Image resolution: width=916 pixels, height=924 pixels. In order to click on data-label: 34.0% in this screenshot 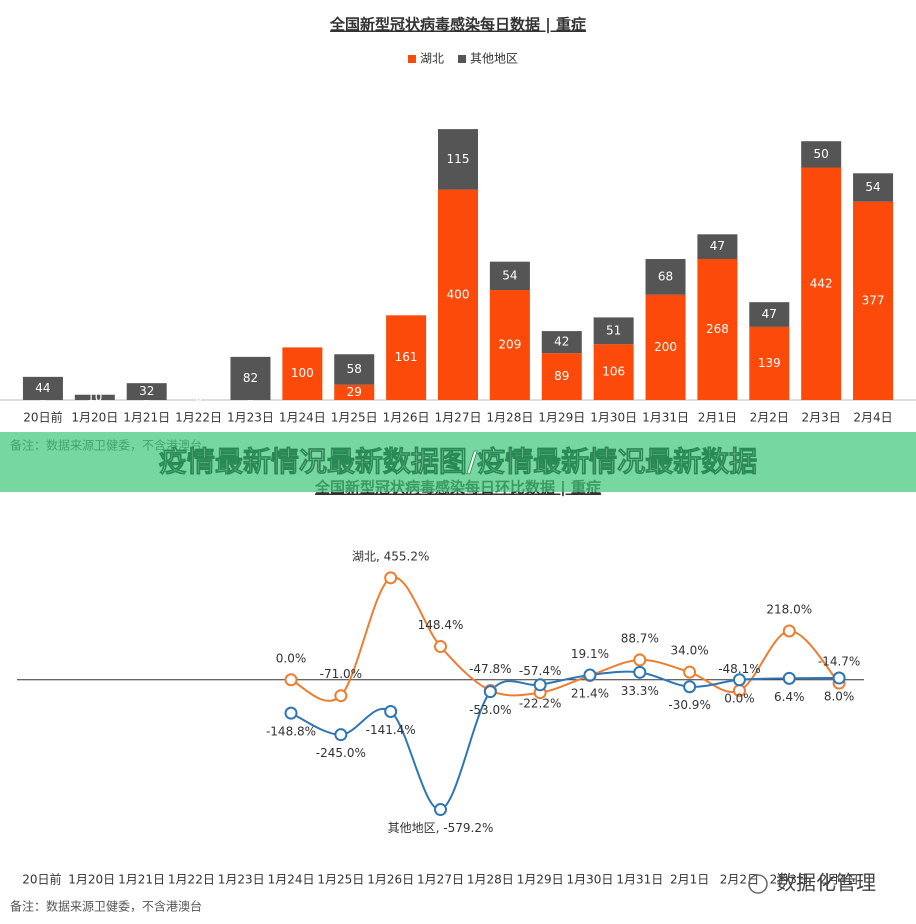, I will do `click(690, 651)`.